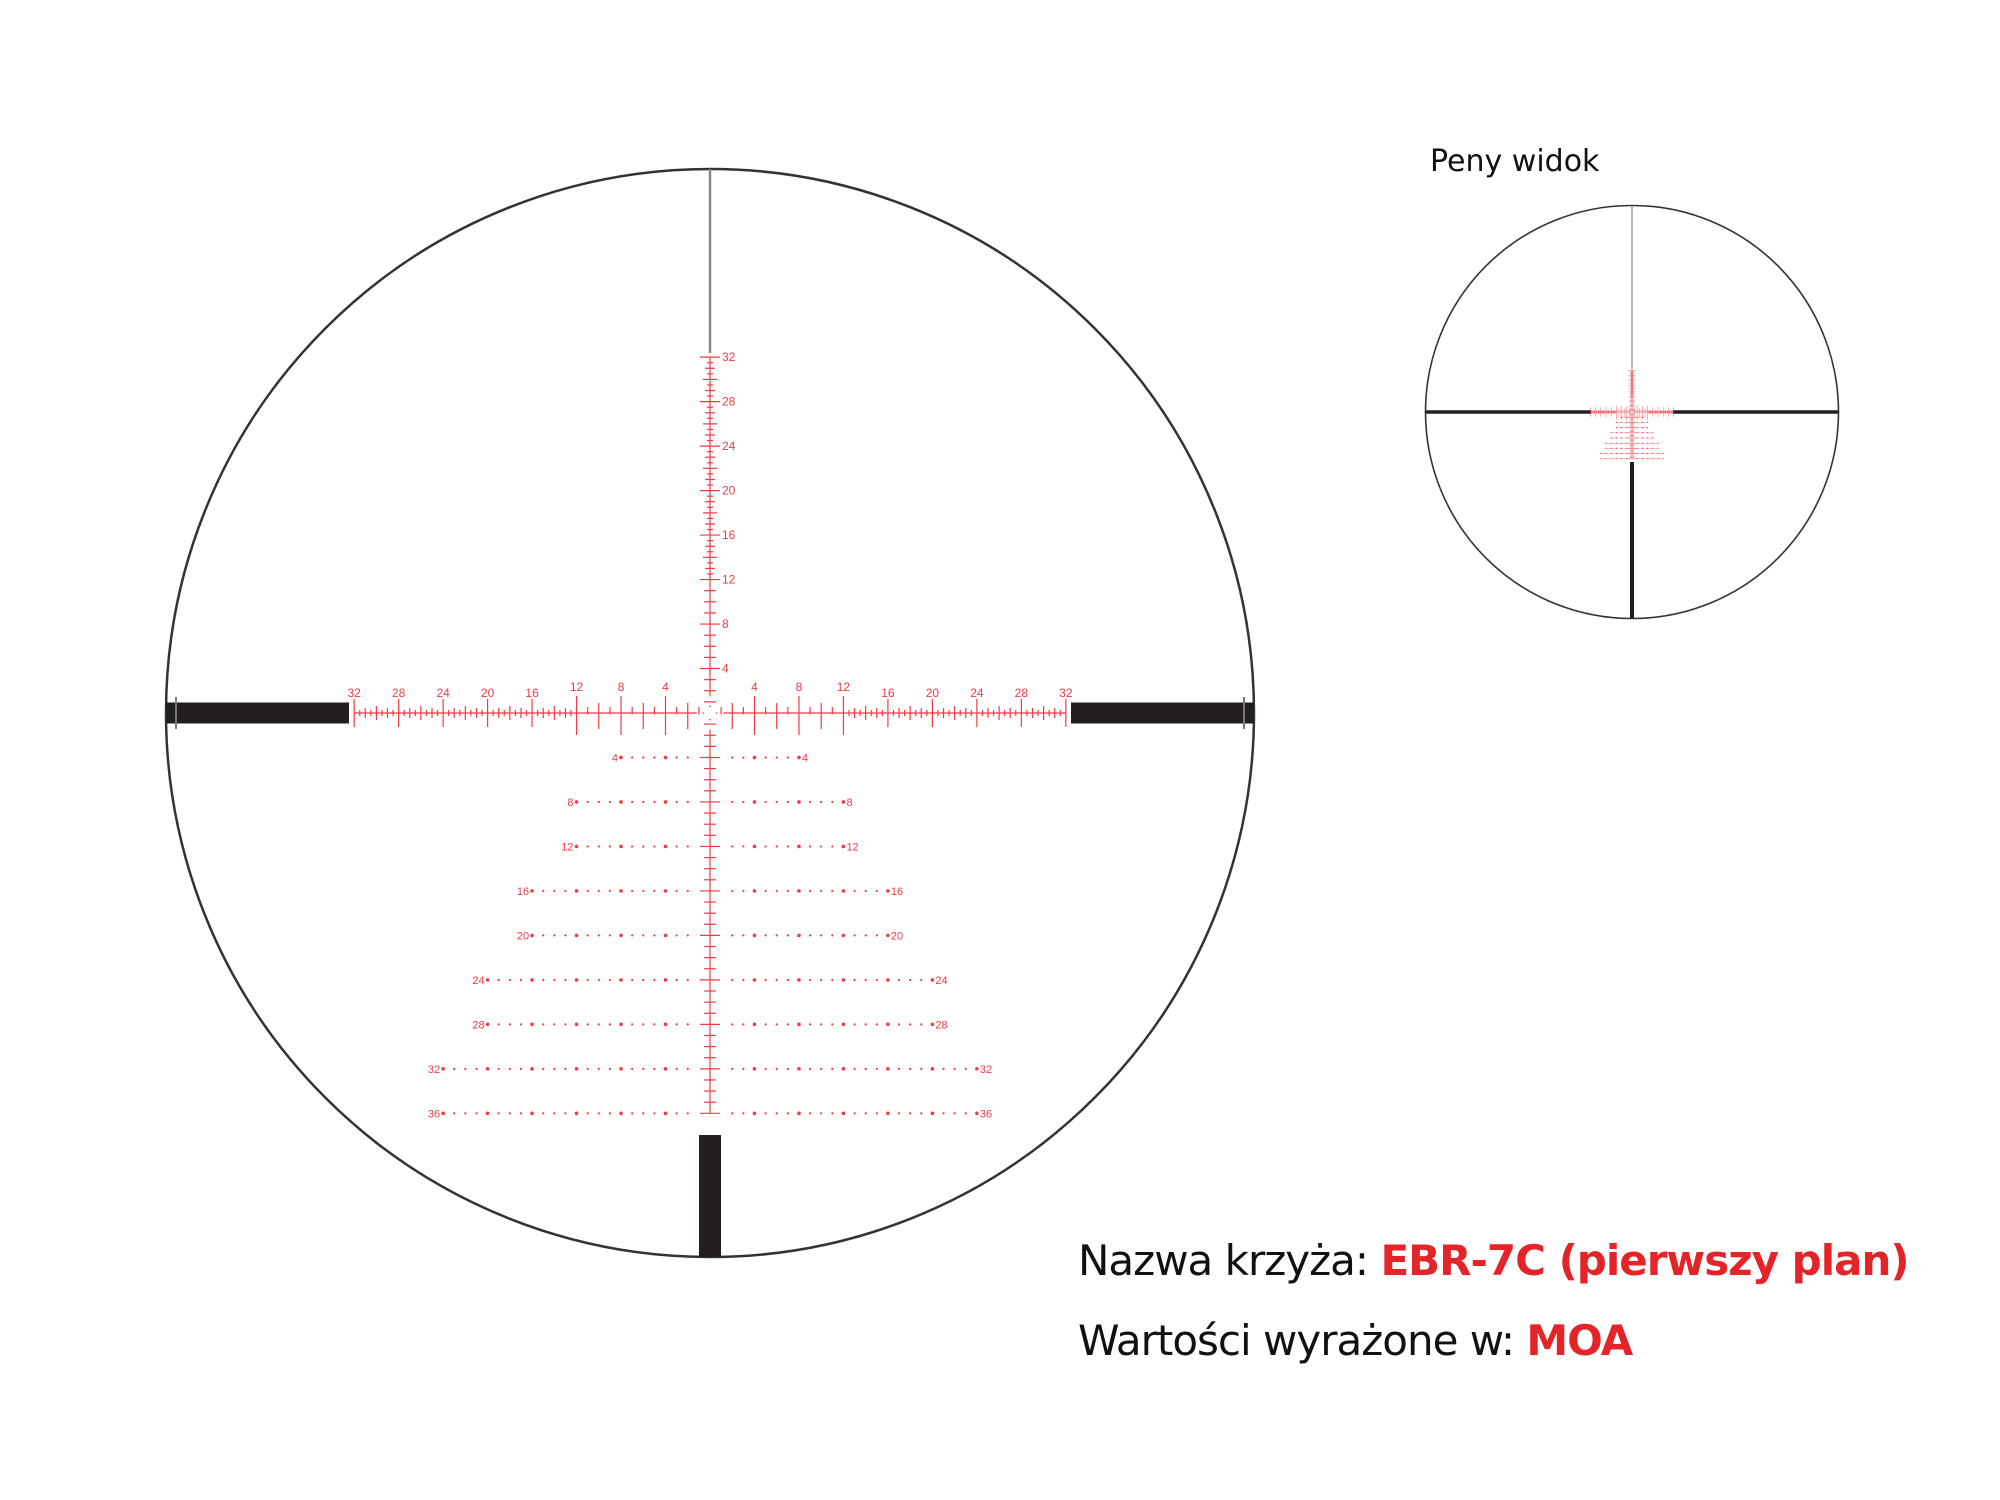 This screenshot has height=1500, width=2000. I want to click on holdover-row-label: 36, so click(986, 1114).